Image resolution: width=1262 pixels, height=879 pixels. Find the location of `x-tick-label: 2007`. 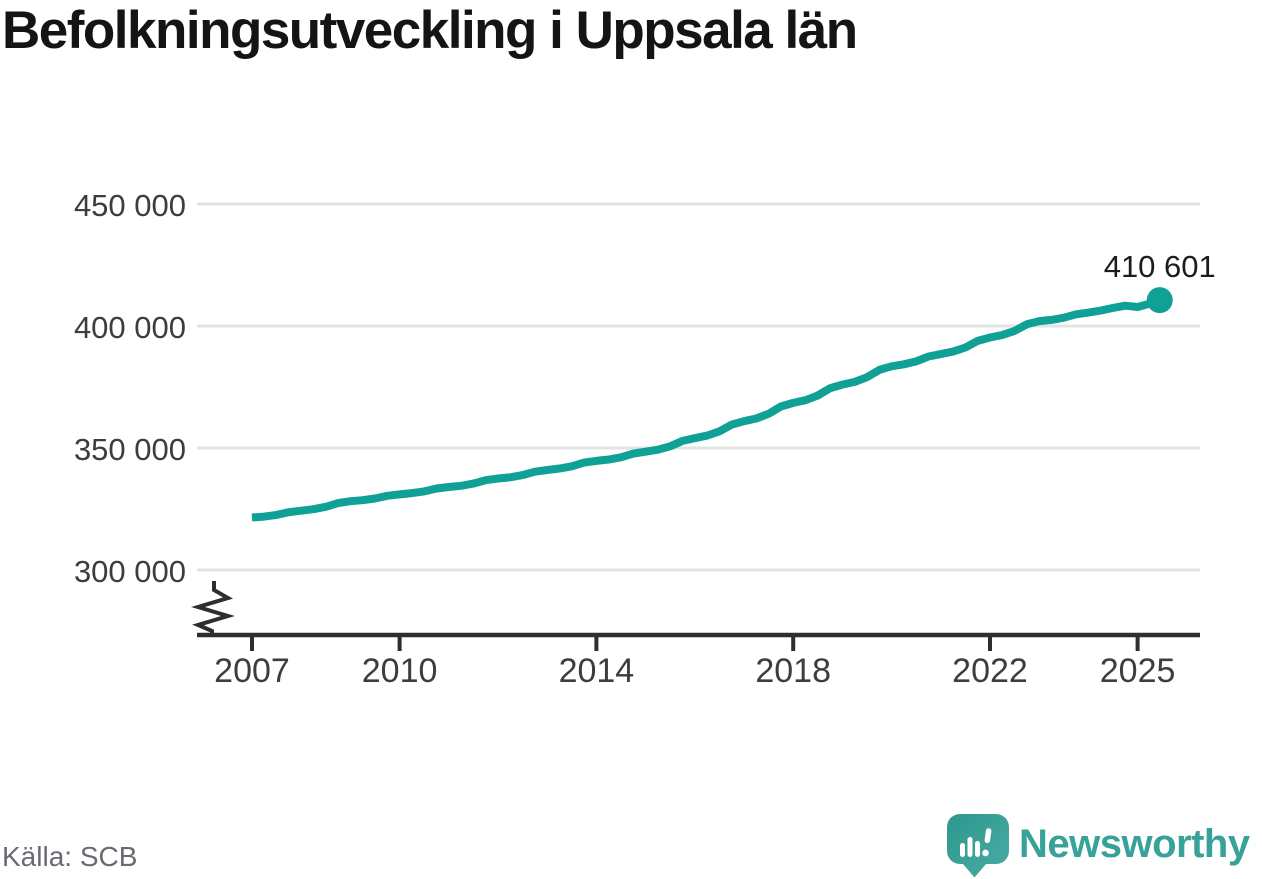

x-tick-label: 2007 is located at coordinates (252, 671).